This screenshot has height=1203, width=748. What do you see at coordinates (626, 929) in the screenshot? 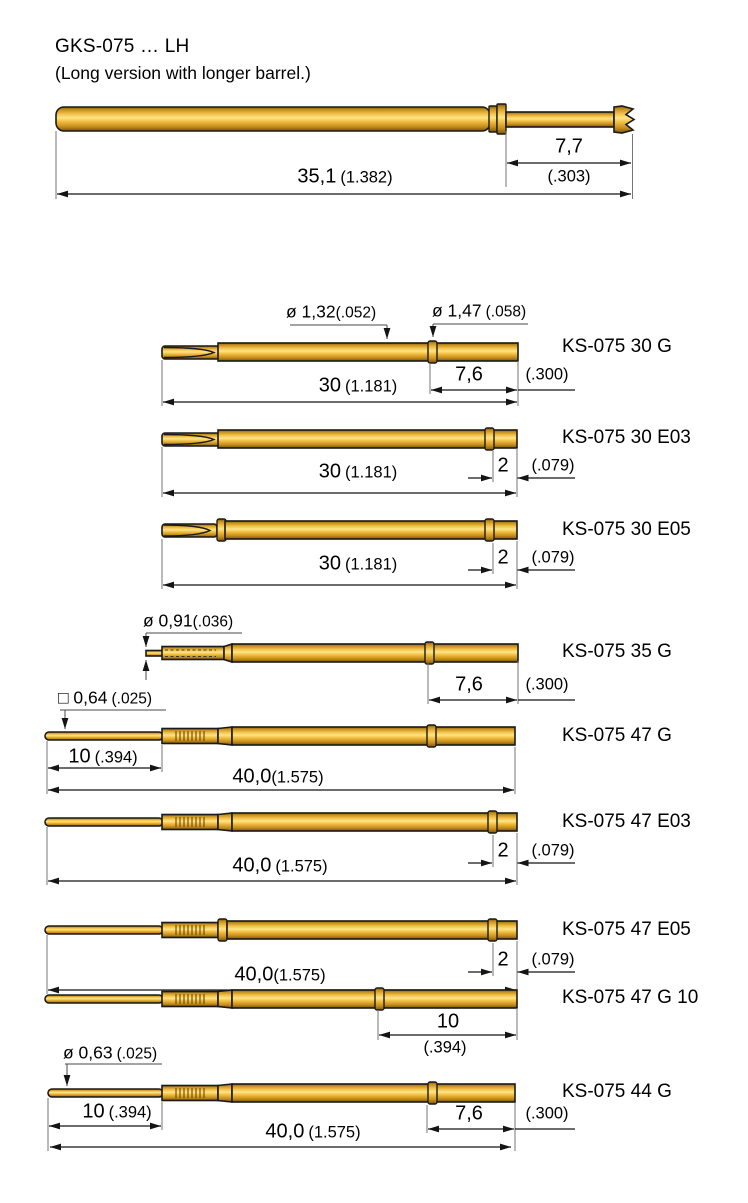
I see `probe-label: KS-075 47 E05` at bounding box center [626, 929].